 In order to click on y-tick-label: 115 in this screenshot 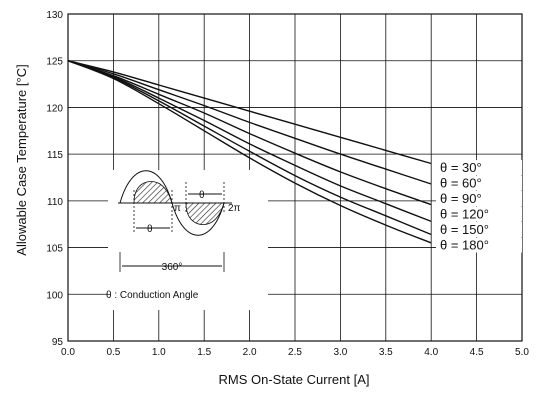, I will do `click(55, 155)`.